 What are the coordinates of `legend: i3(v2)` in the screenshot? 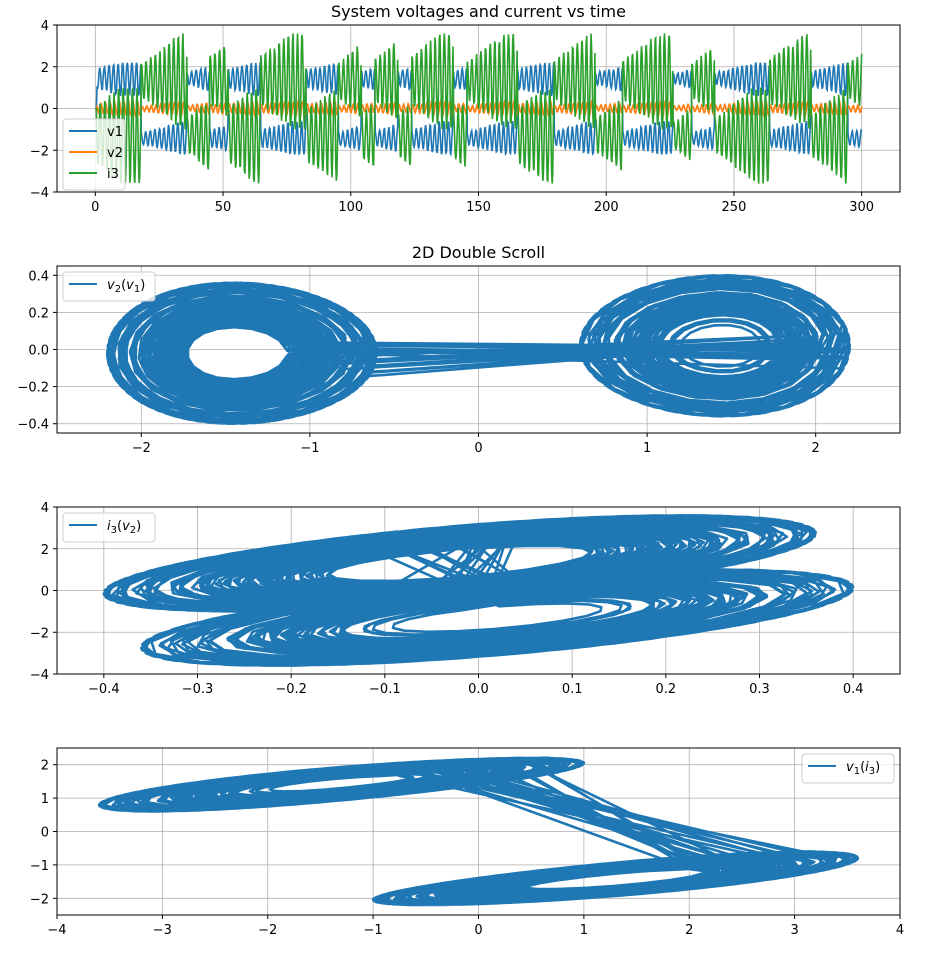 It's located at (109, 527).